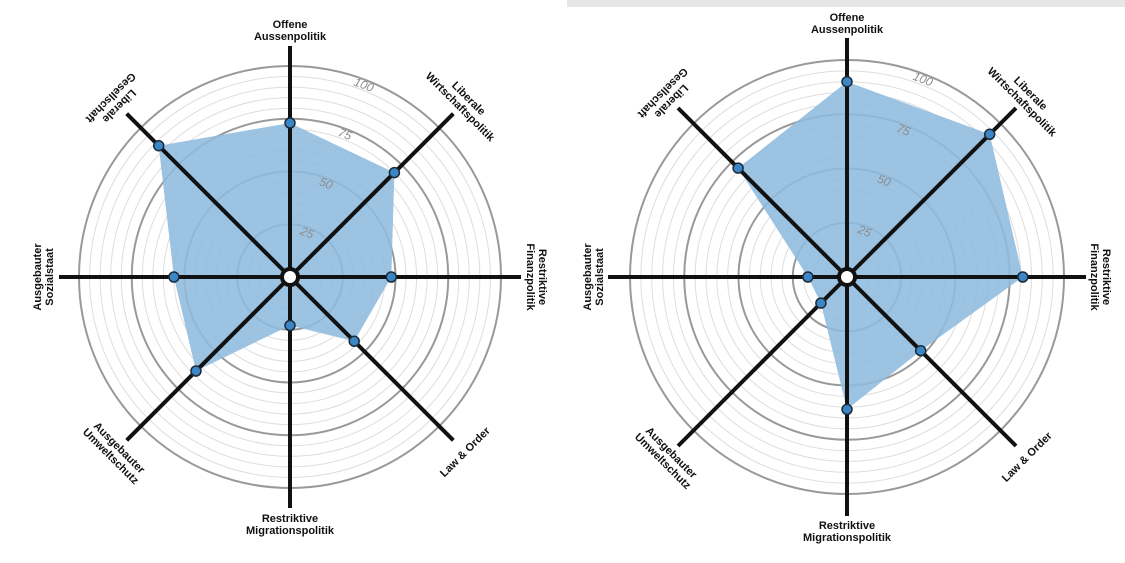 This screenshot has width=1125, height=563. I want to click on window-top-bar, so click(846, 3).